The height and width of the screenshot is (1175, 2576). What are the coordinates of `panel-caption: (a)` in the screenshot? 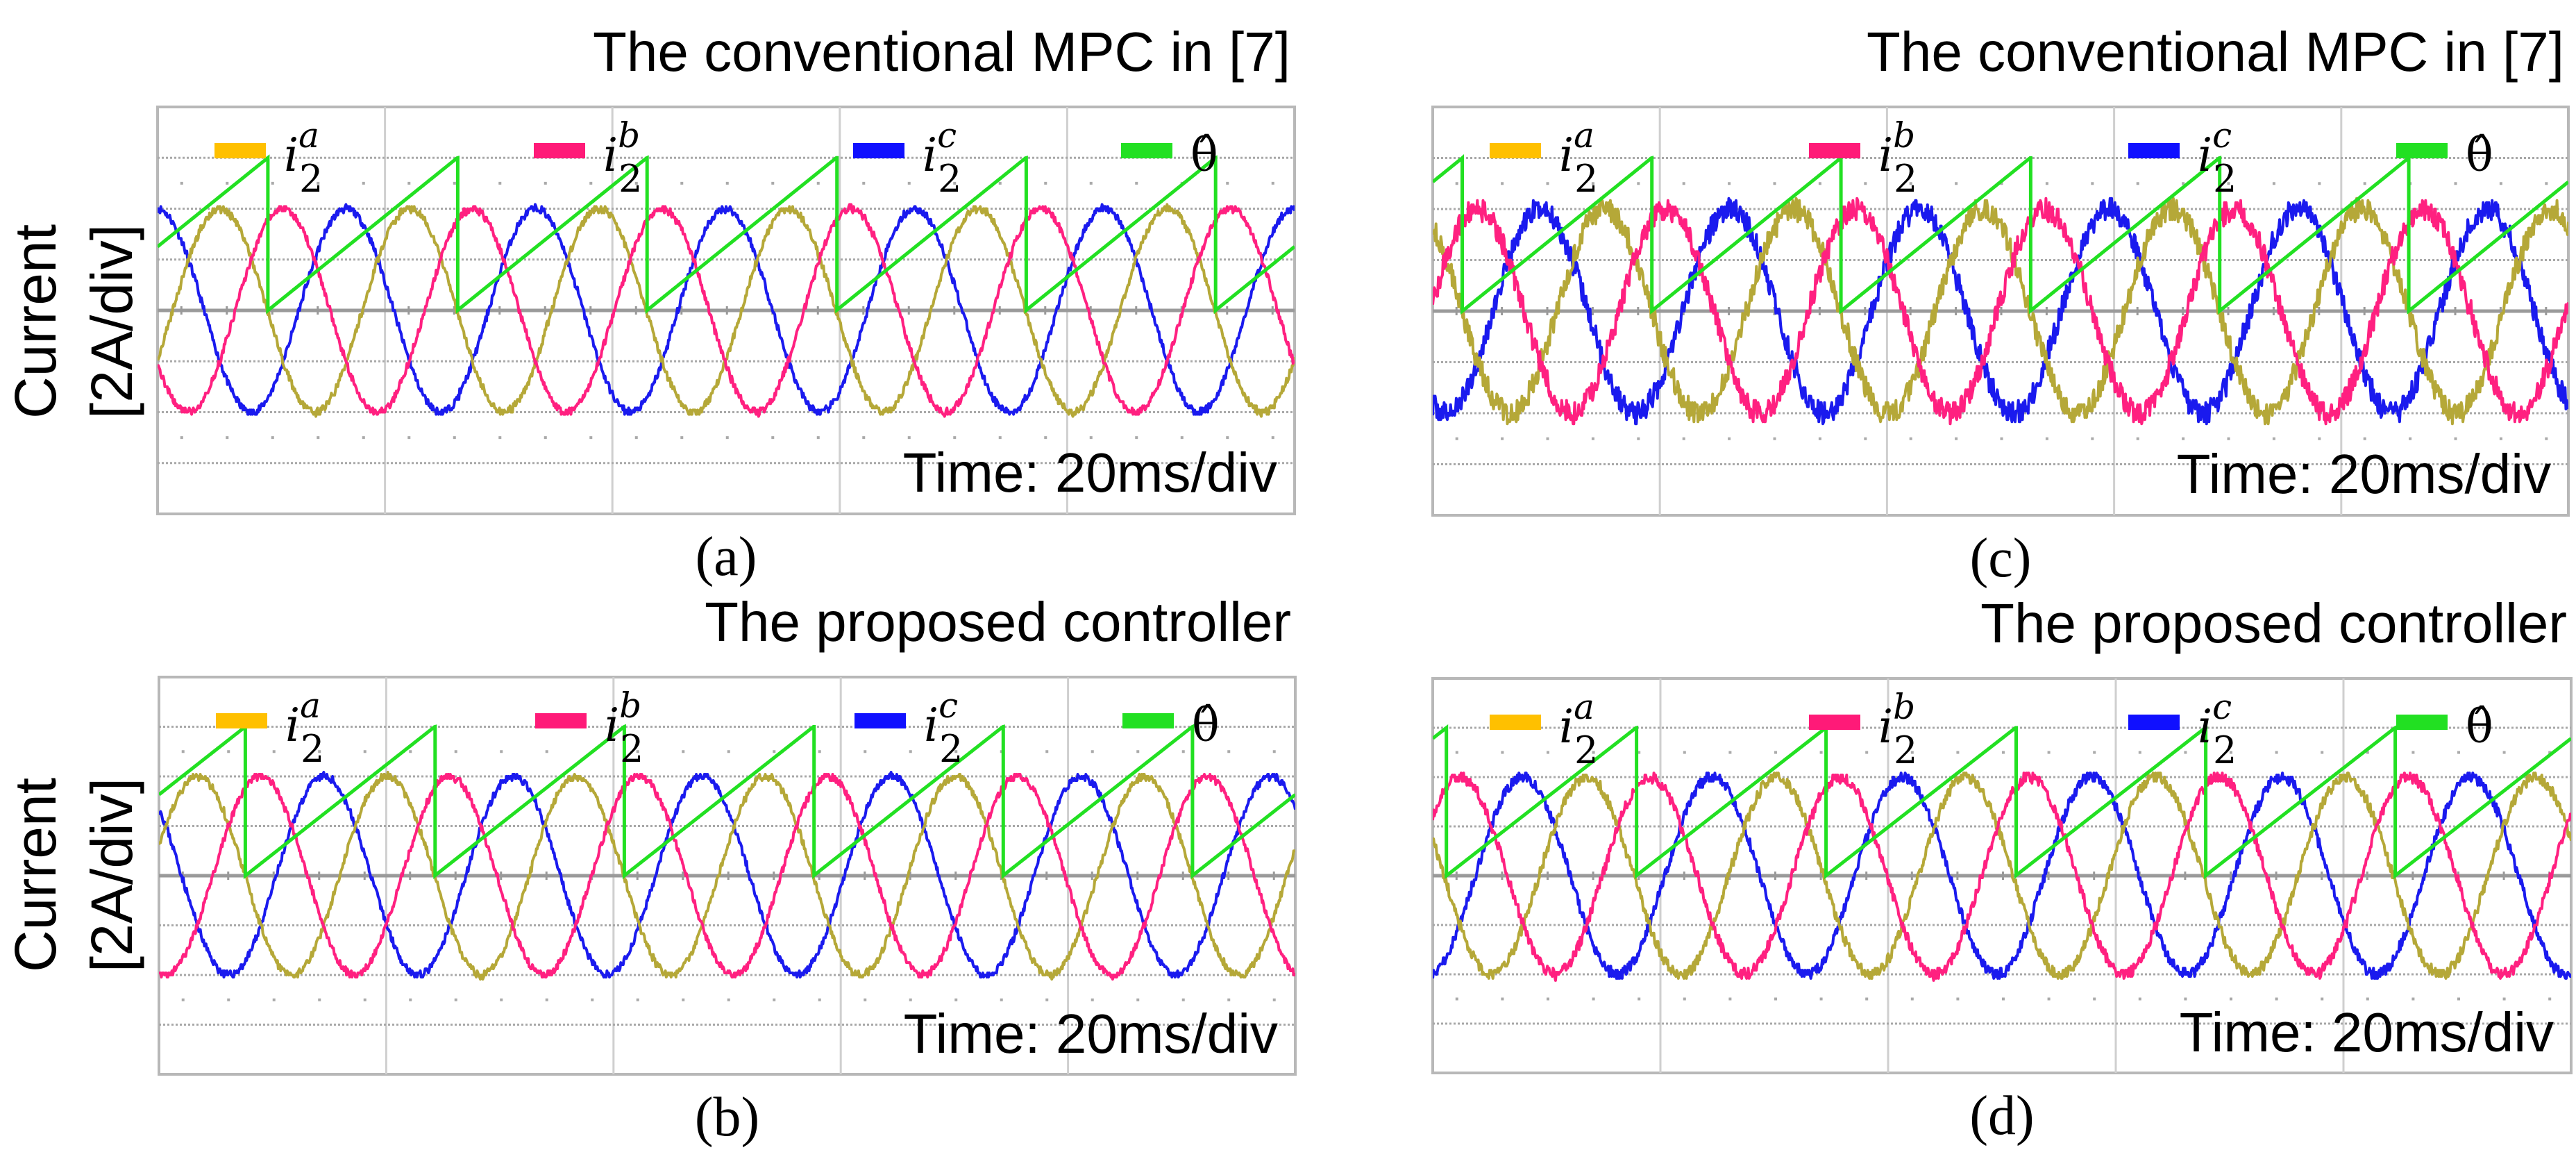 It's located at (726, 557).